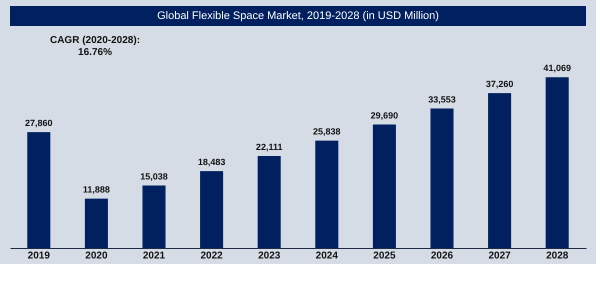 This screenshot has width=600, height=286. I want to click on x-tick-label: 2022, so click(212, 256).